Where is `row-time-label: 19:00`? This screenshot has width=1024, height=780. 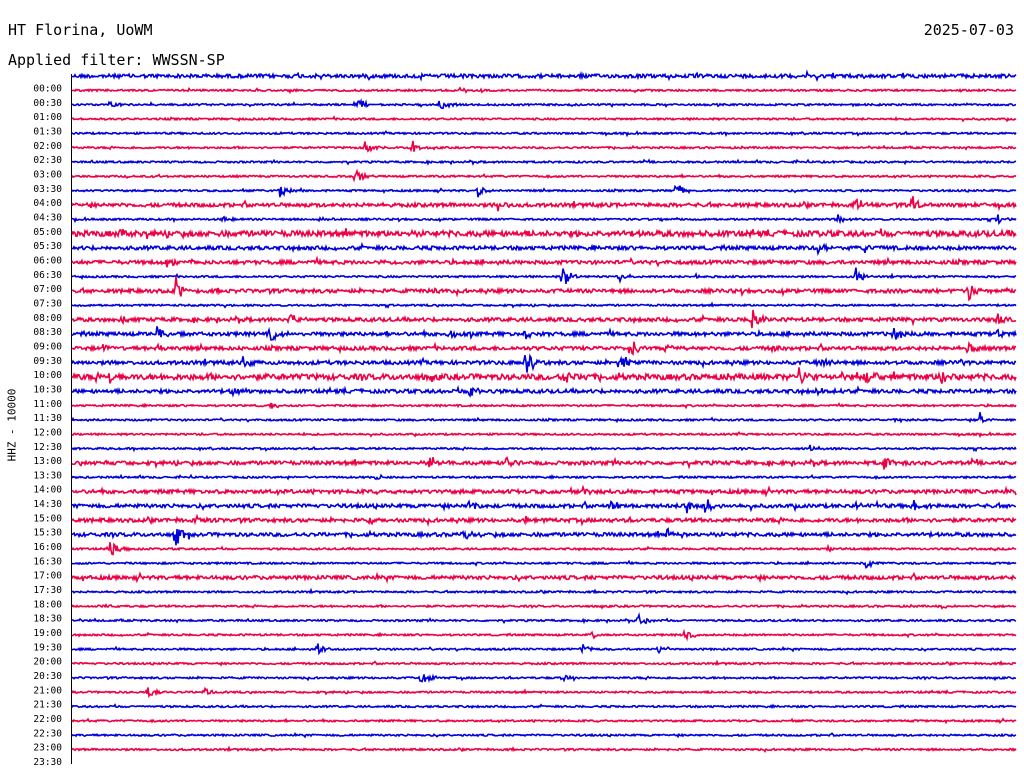
row-time-label: 19:00 is located at coordinates (47, 633).